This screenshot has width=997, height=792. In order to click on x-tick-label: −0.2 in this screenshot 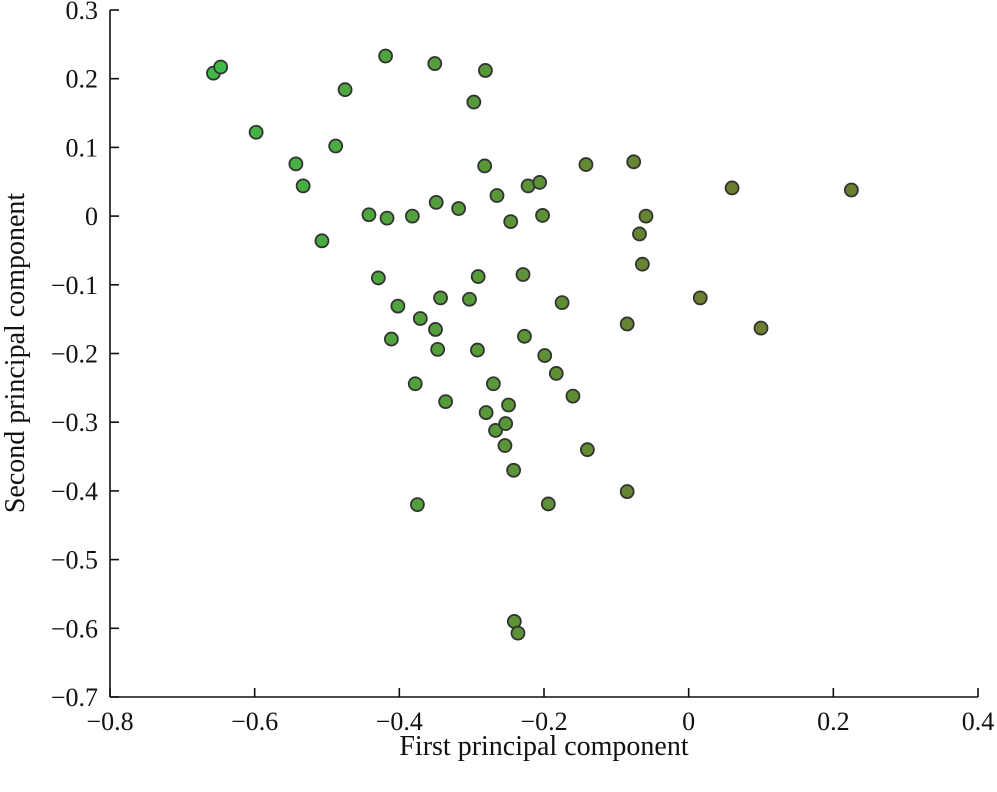, I will do `click(543, 721)`.